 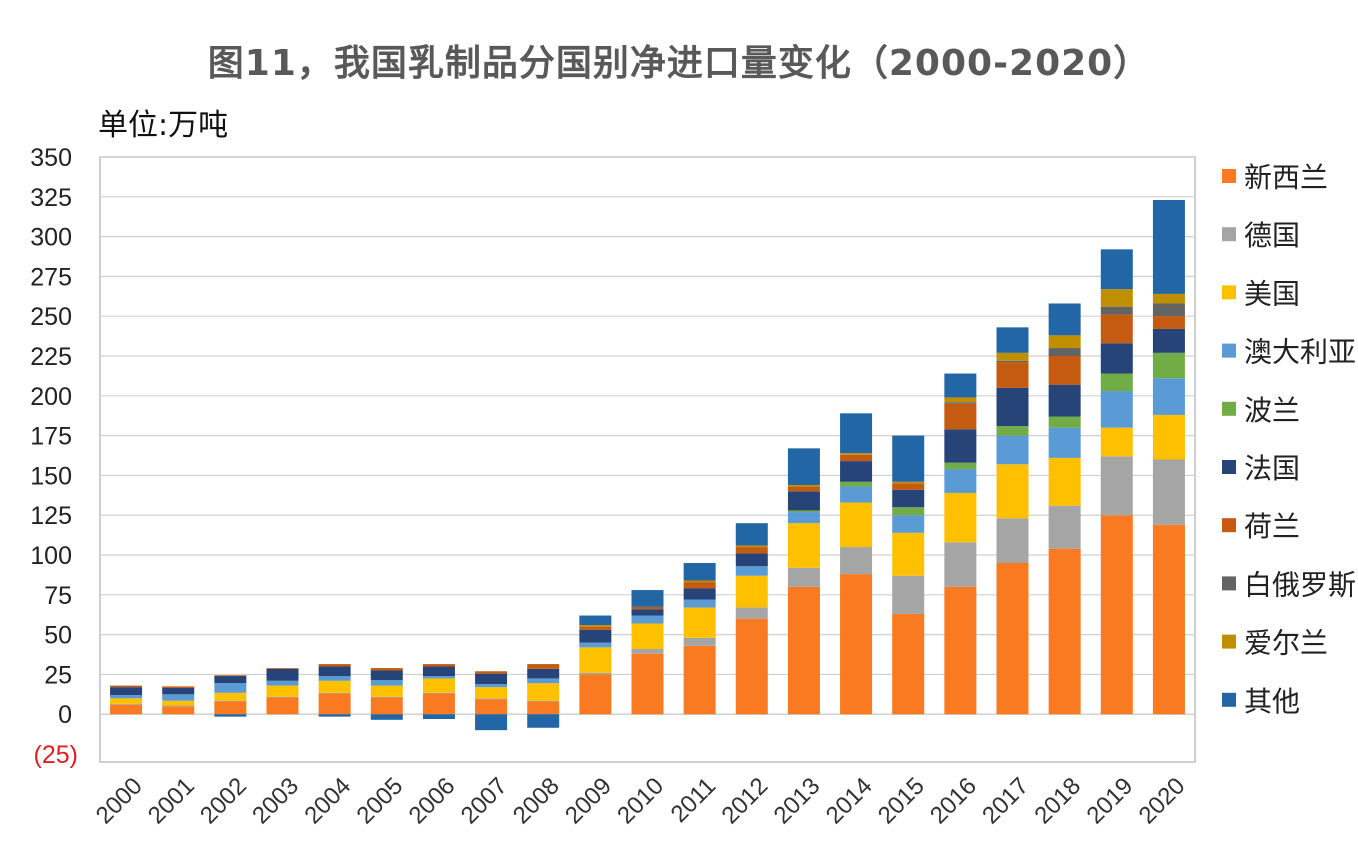 I want to click on legend-item: 德国, so click(x=1261, y=235).